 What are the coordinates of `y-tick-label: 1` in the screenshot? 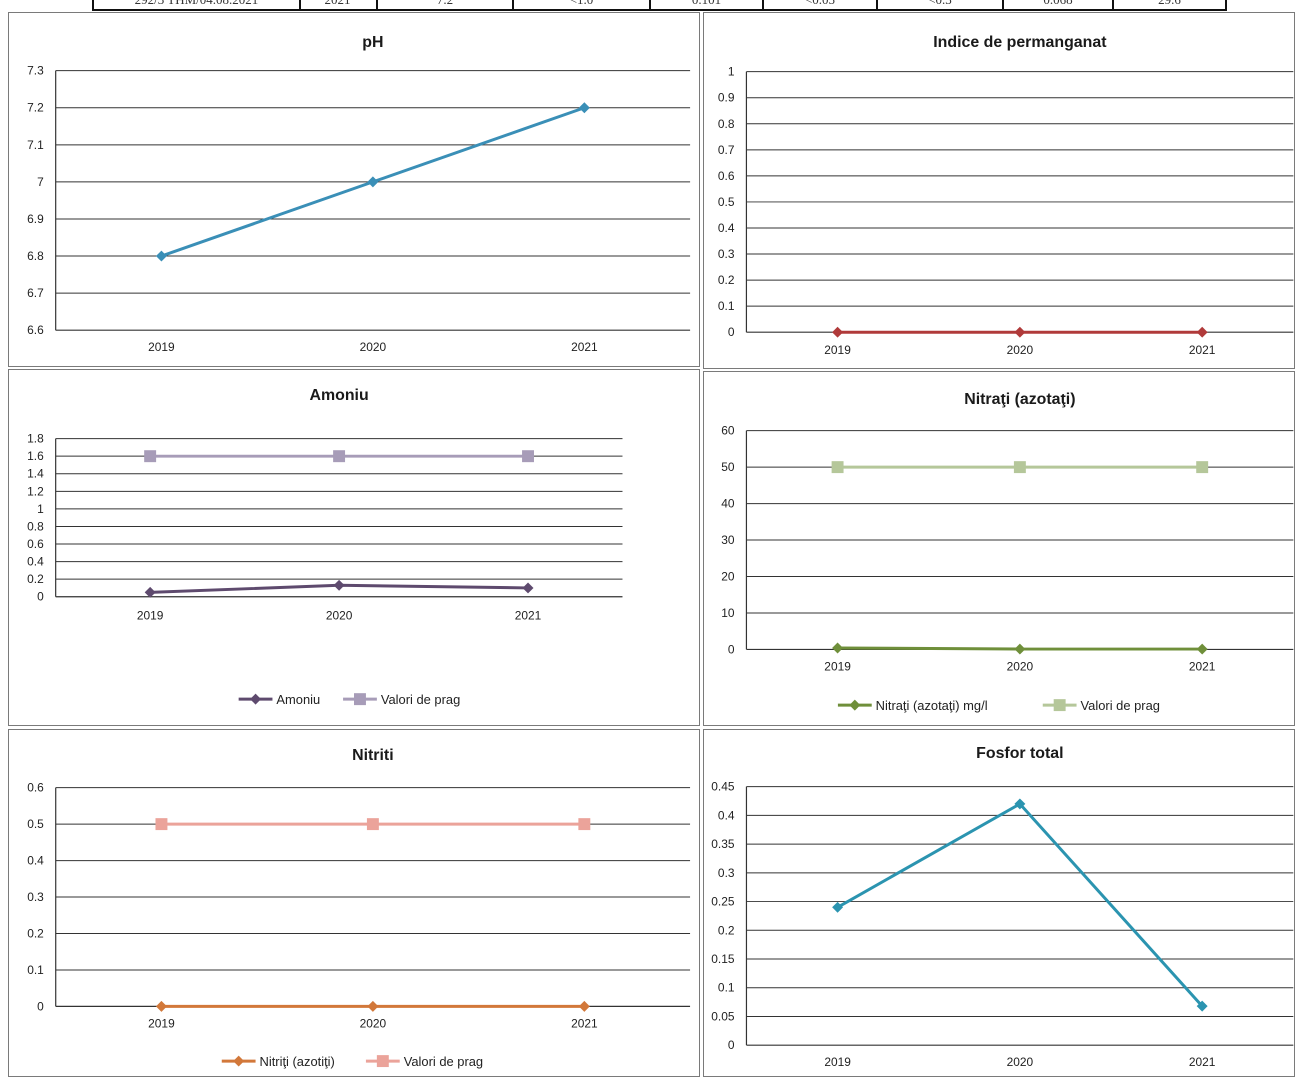 It's located at (40, 509).